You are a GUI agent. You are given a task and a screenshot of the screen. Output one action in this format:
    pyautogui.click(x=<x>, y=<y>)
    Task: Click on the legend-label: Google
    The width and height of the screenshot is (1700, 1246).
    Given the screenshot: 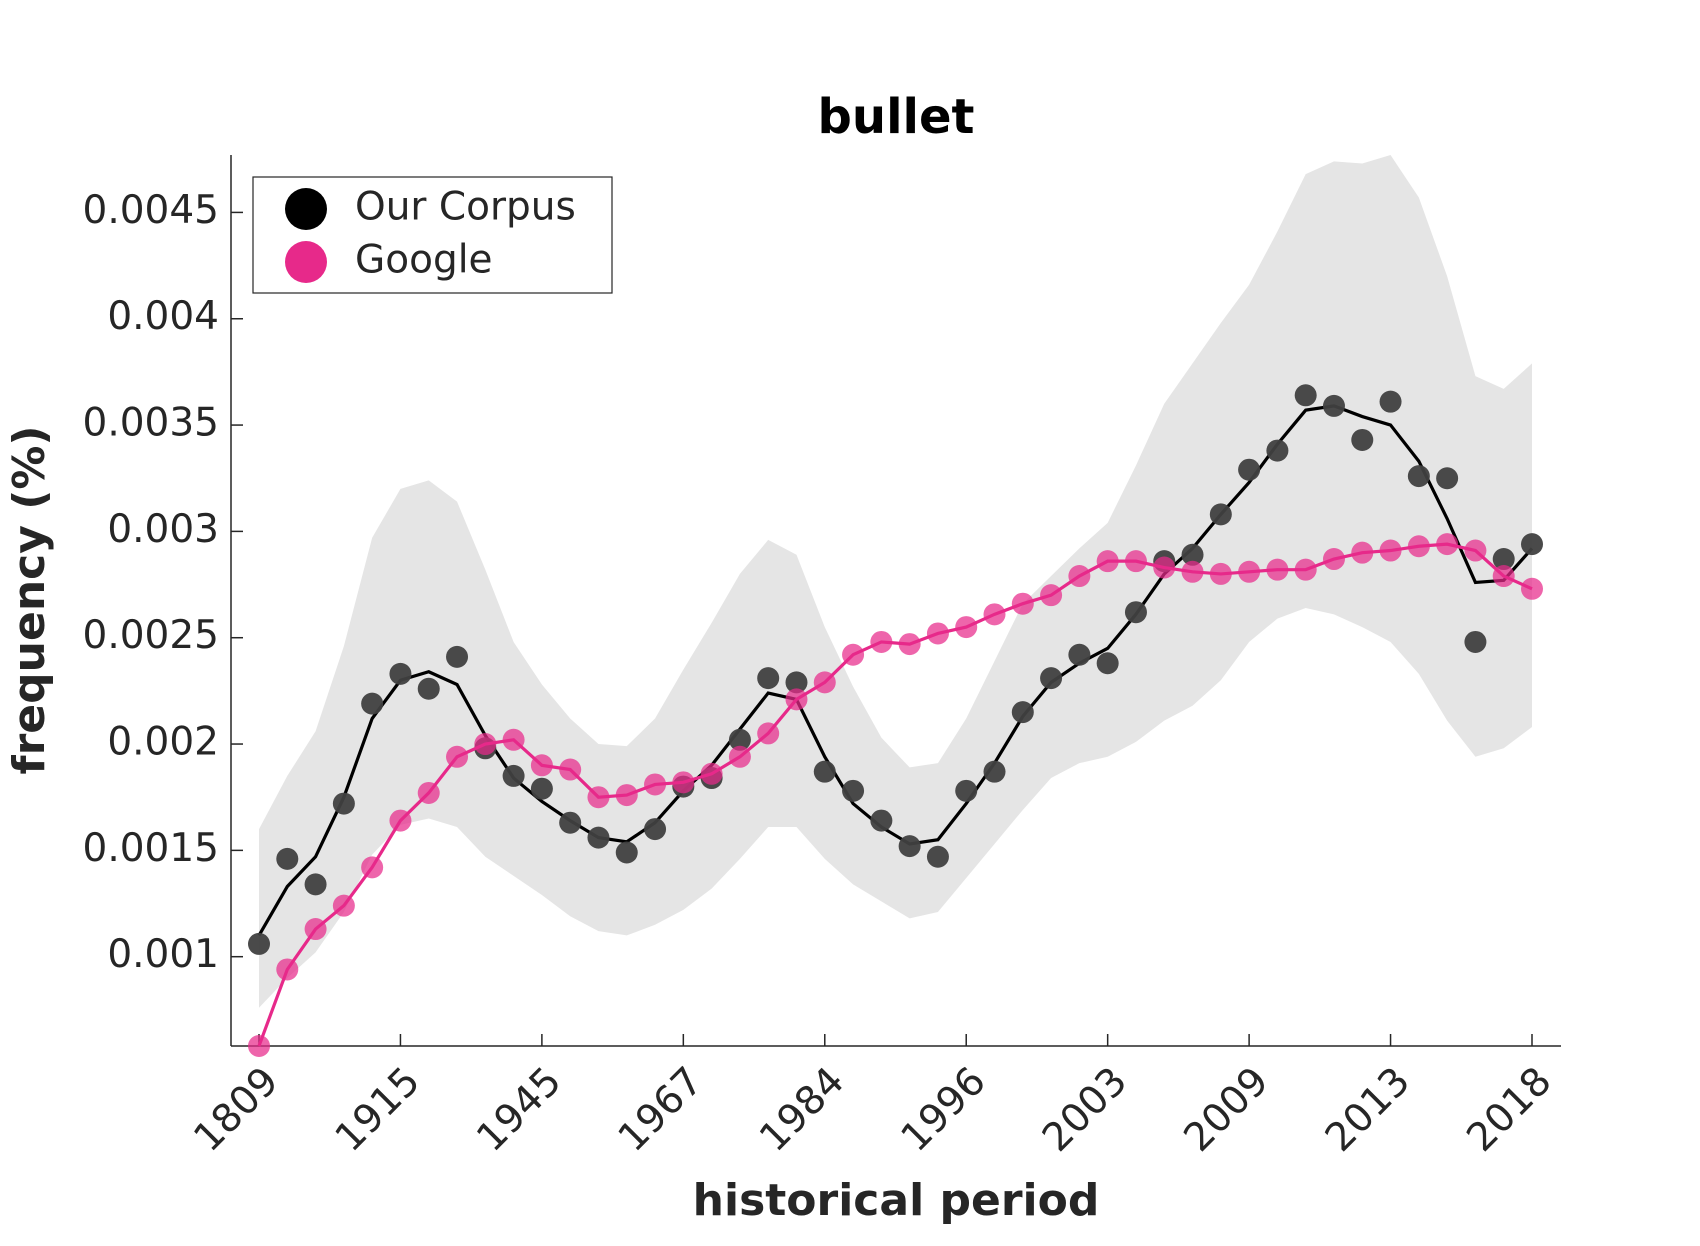 What is the action you would take?
    pyautogui.click(x=424, y=260)
    